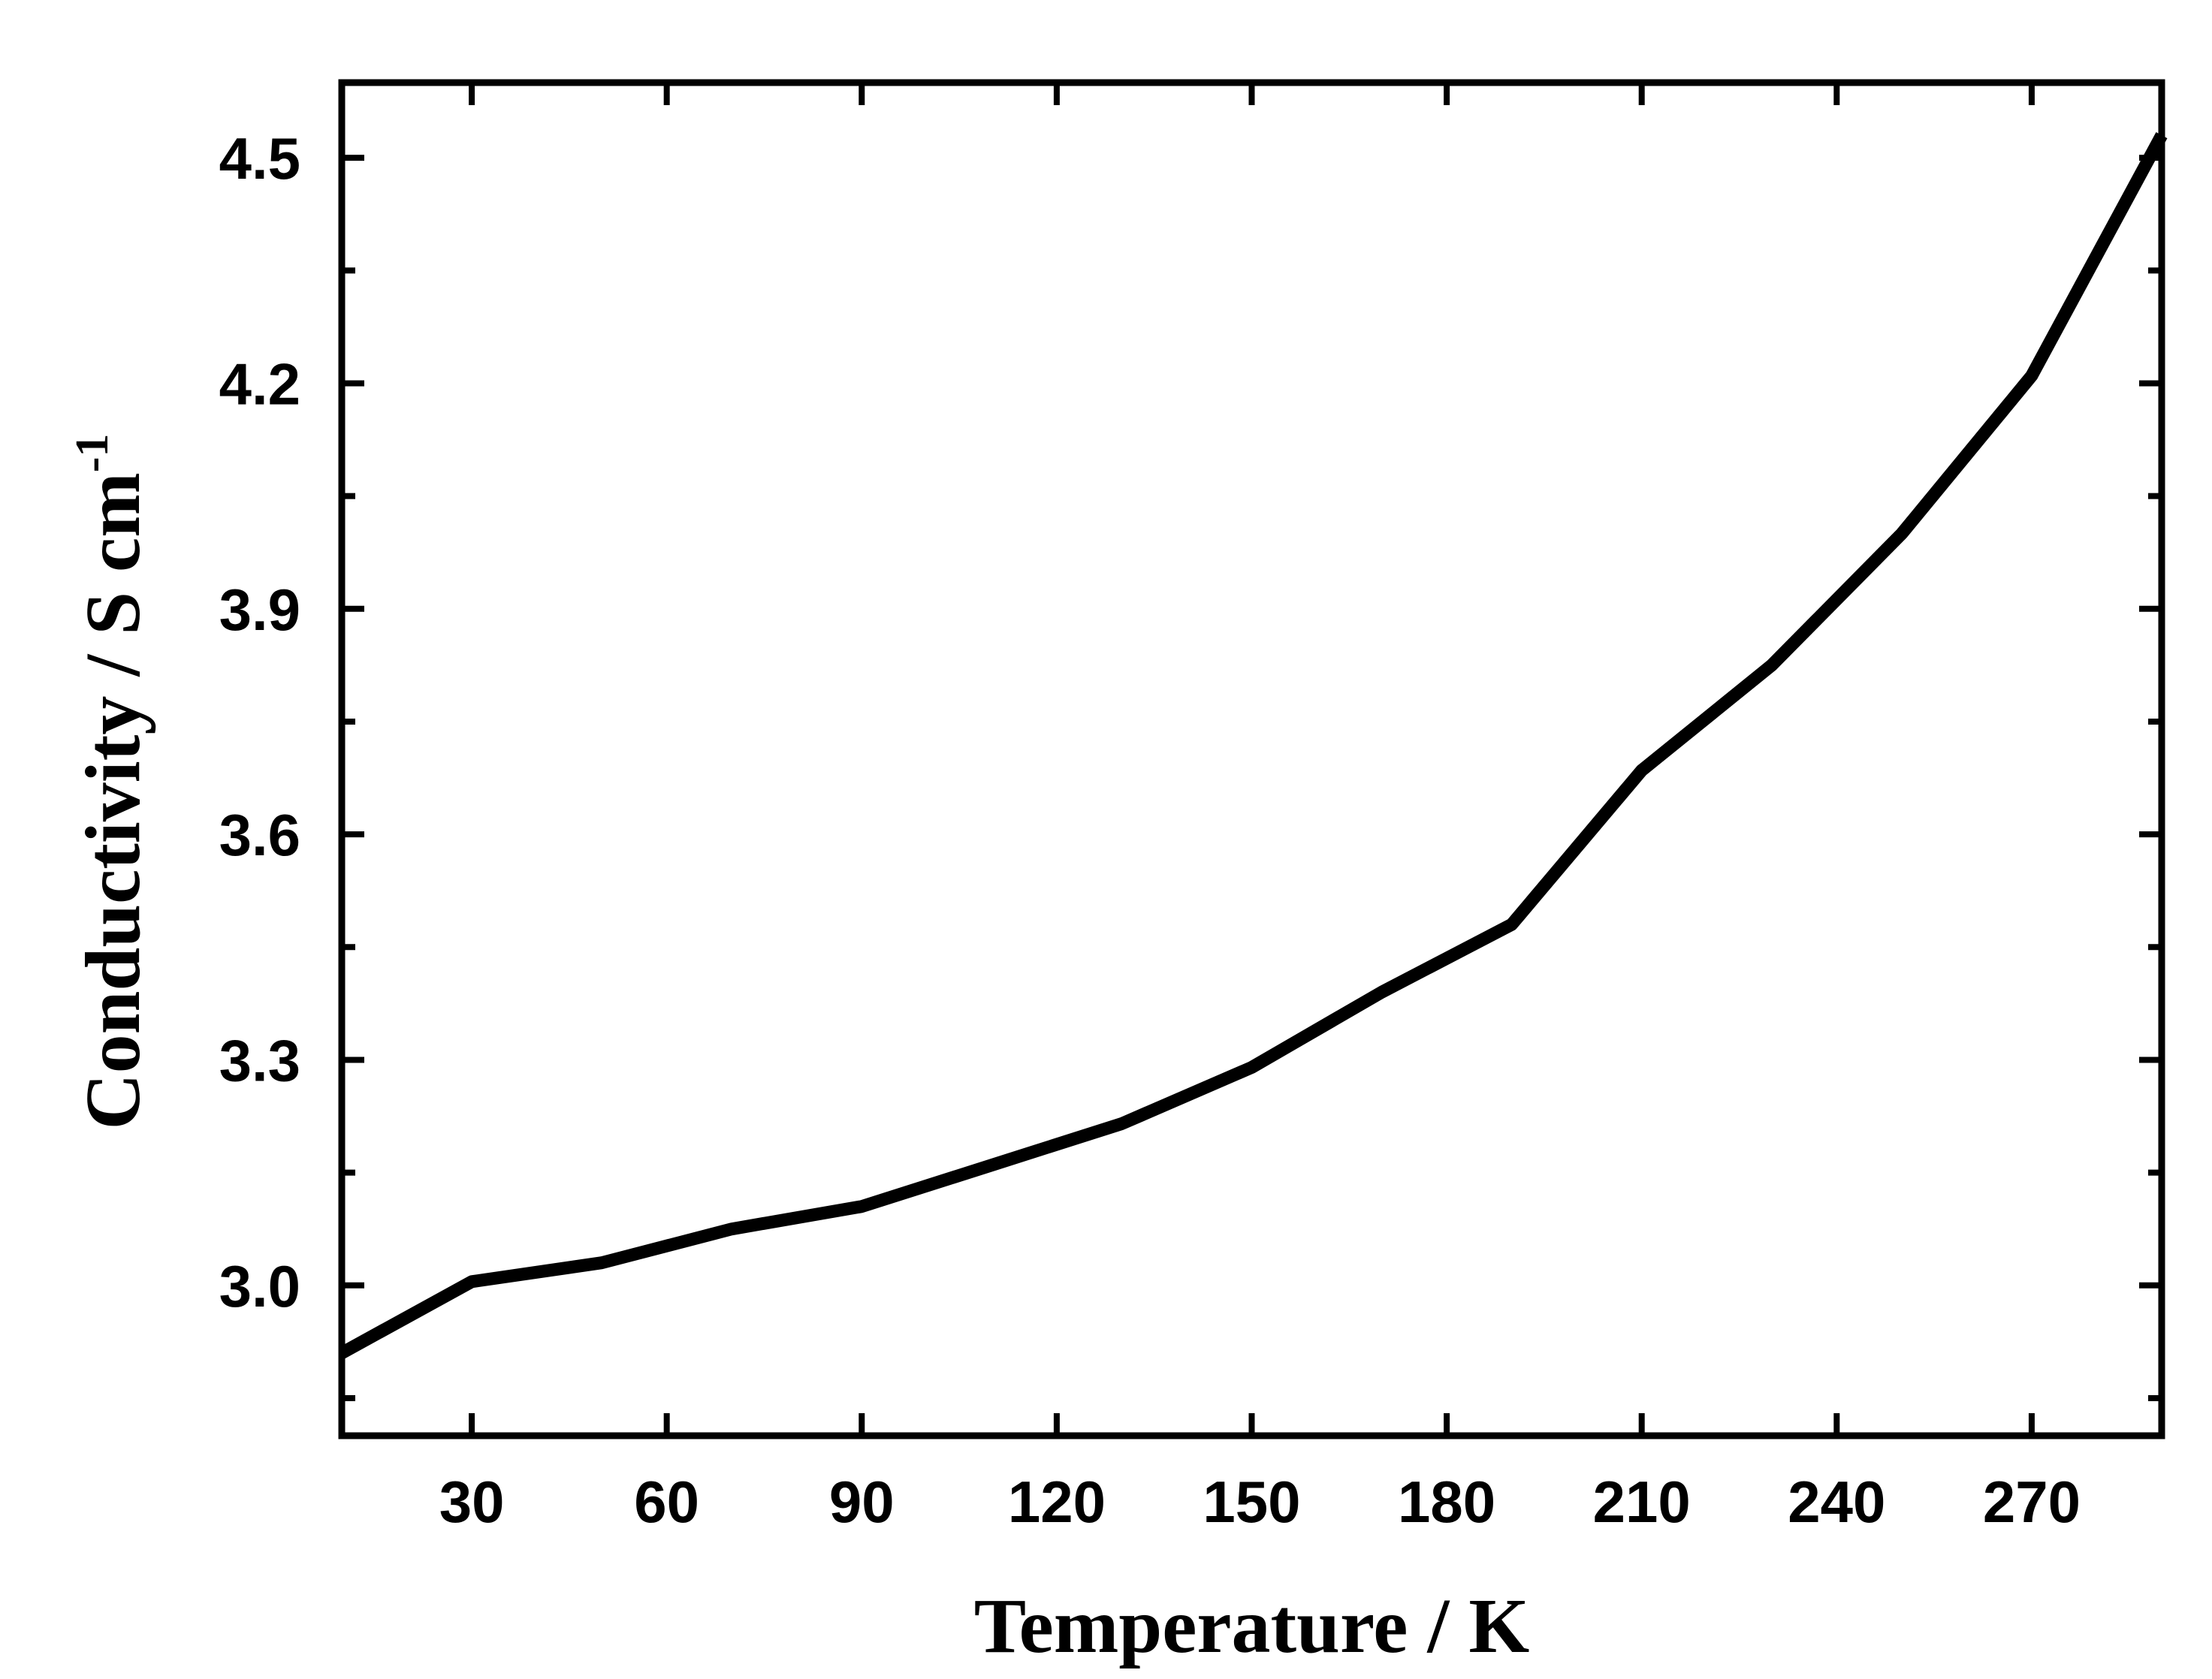 The width and height of the screenshot is (2212, 1679). What do you see at coordinates (1836, 1502) in the screenshot?
I see `x-tick-label: 240` at bounding box center [1836, 1502].